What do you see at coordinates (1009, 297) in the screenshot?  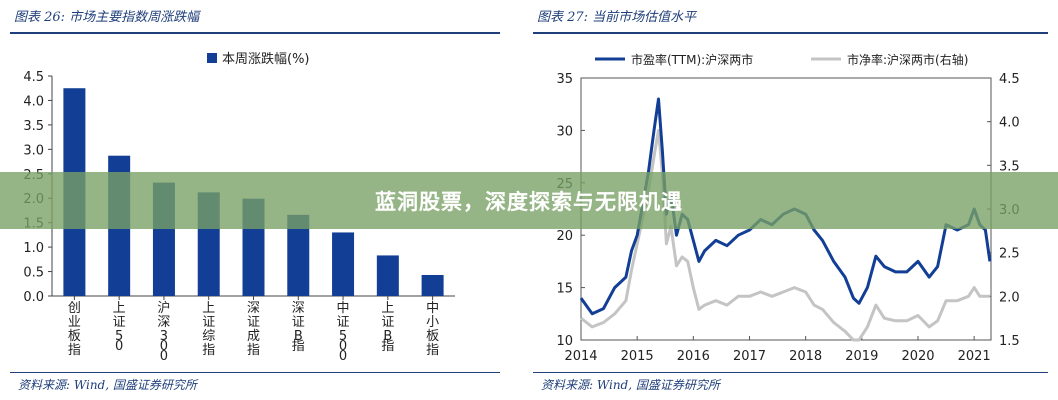 I see `right-y-tick-label: 2.0` at bounding box center [1009, 297].